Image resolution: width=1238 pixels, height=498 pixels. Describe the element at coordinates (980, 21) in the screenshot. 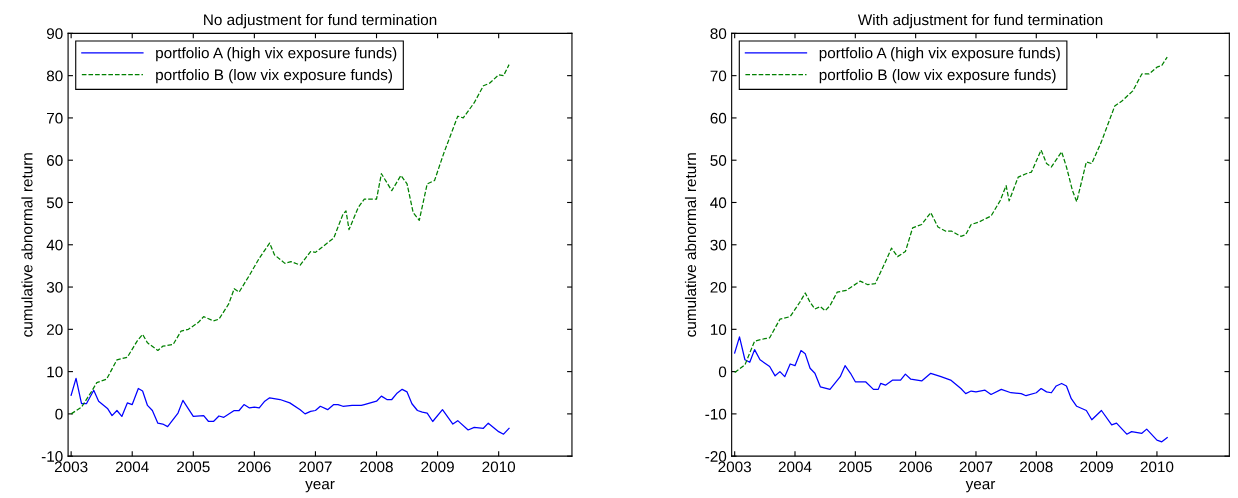

I see `chart-title: With adjustment for fund termination` at that location.